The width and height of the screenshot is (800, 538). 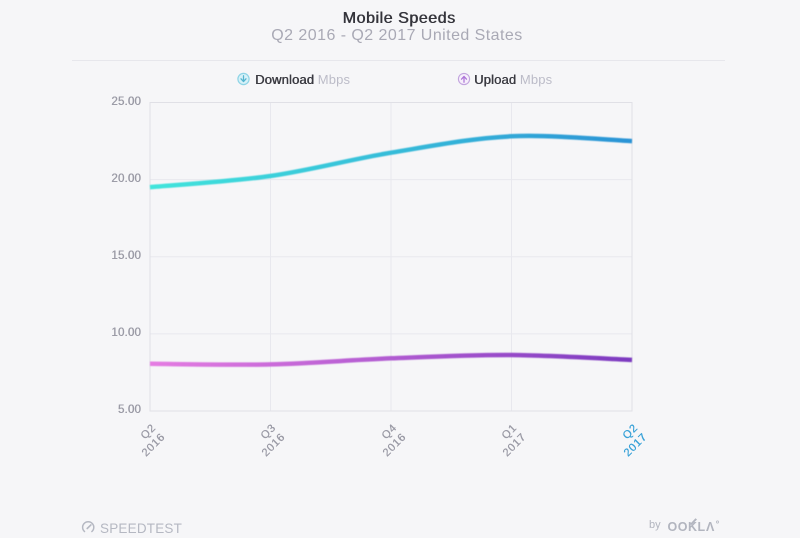 I want to click on svg-text: OOKL, so click(x=687, y=527).